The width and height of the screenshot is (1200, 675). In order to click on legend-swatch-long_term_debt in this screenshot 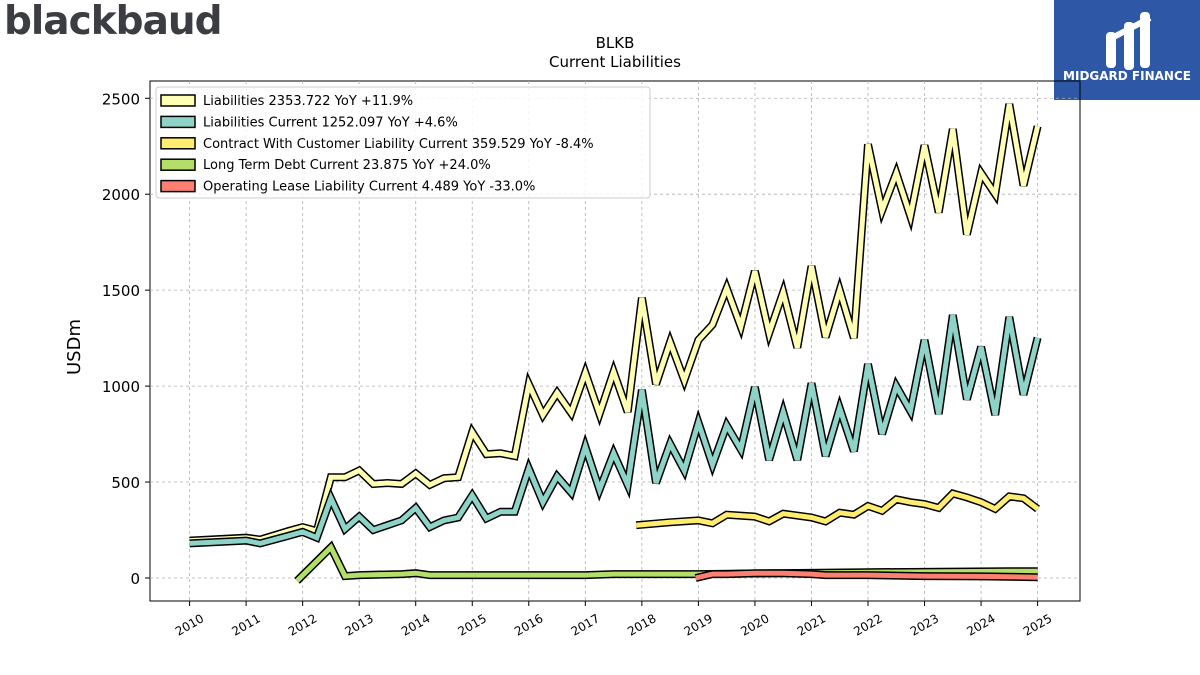, I will do `click(178, 164)`.